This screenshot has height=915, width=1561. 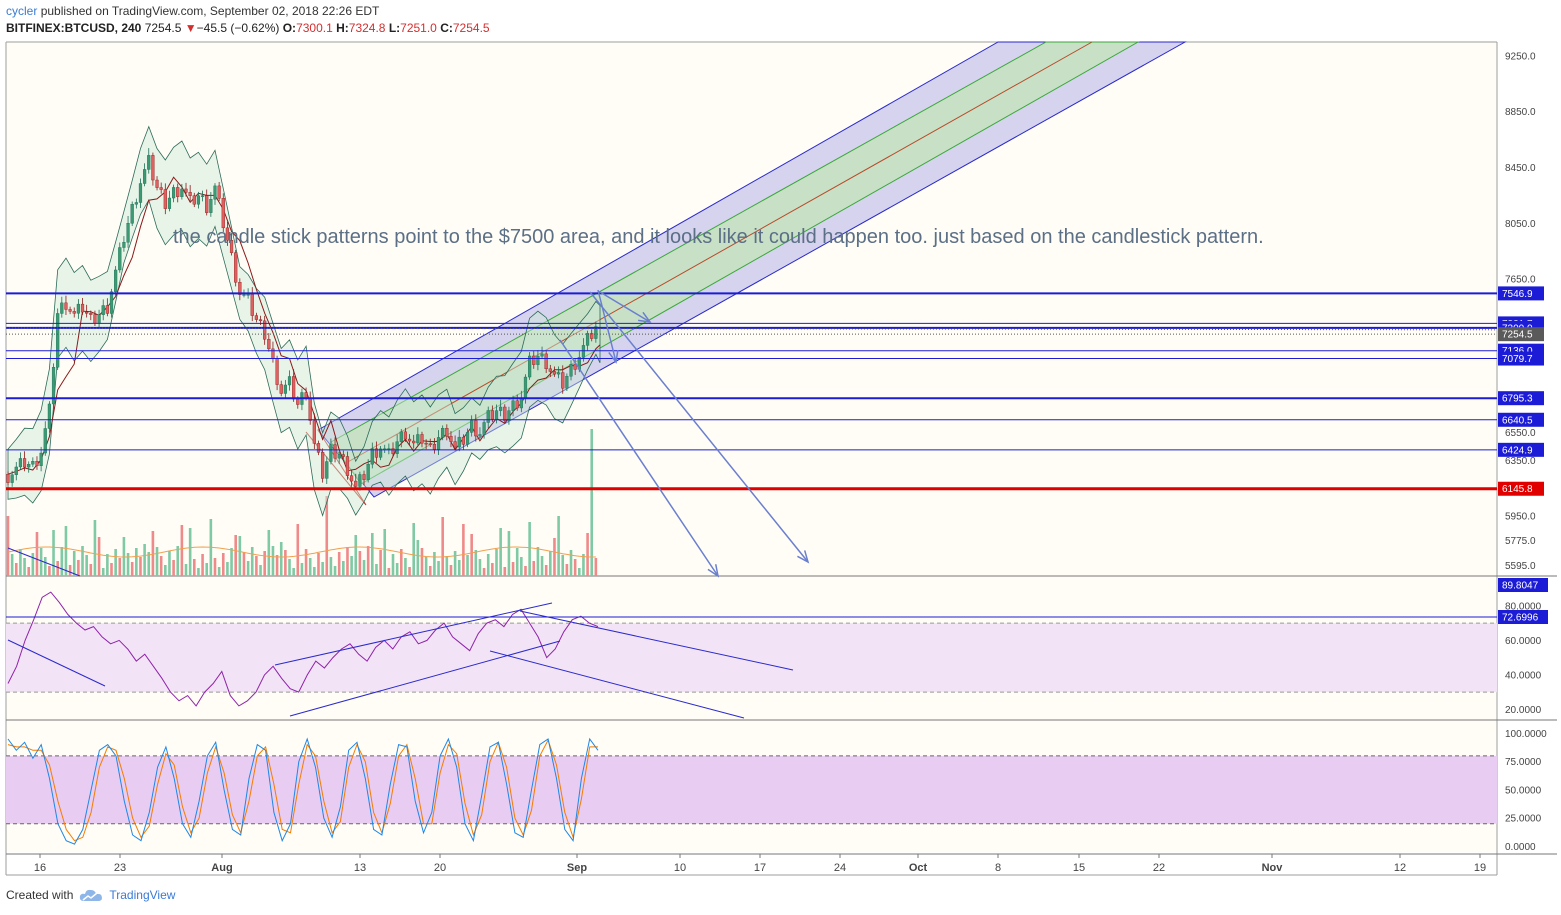 What do you see at coordinates (74, 28) in the screenshot?
I see `symbol-name: BITFINEX:BTCUSD, 240` at bounding box center [74, 28].